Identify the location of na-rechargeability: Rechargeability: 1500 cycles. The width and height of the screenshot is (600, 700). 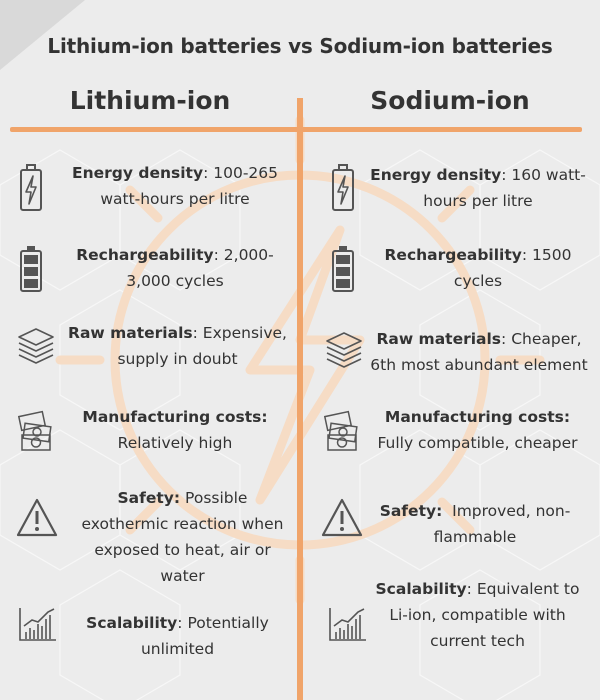
(478, 268).